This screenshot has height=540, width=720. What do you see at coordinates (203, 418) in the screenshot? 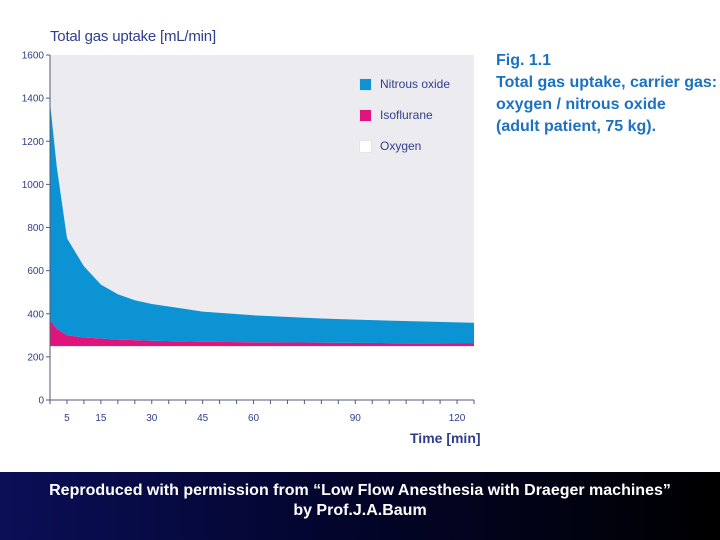
I see `x-tick-label: 45` at bounding box center [203, 418].